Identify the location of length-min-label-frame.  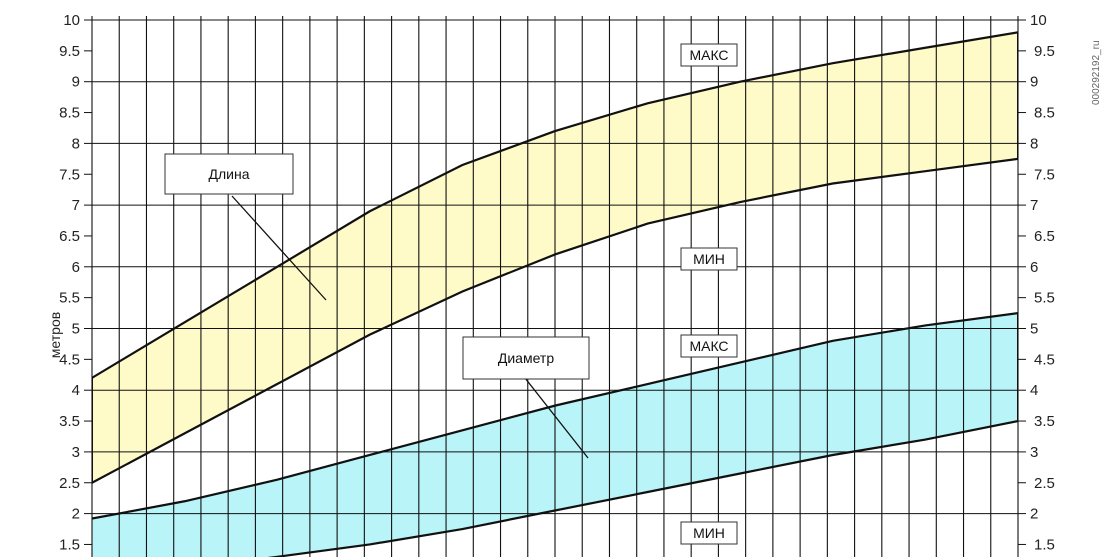
(709, 259).